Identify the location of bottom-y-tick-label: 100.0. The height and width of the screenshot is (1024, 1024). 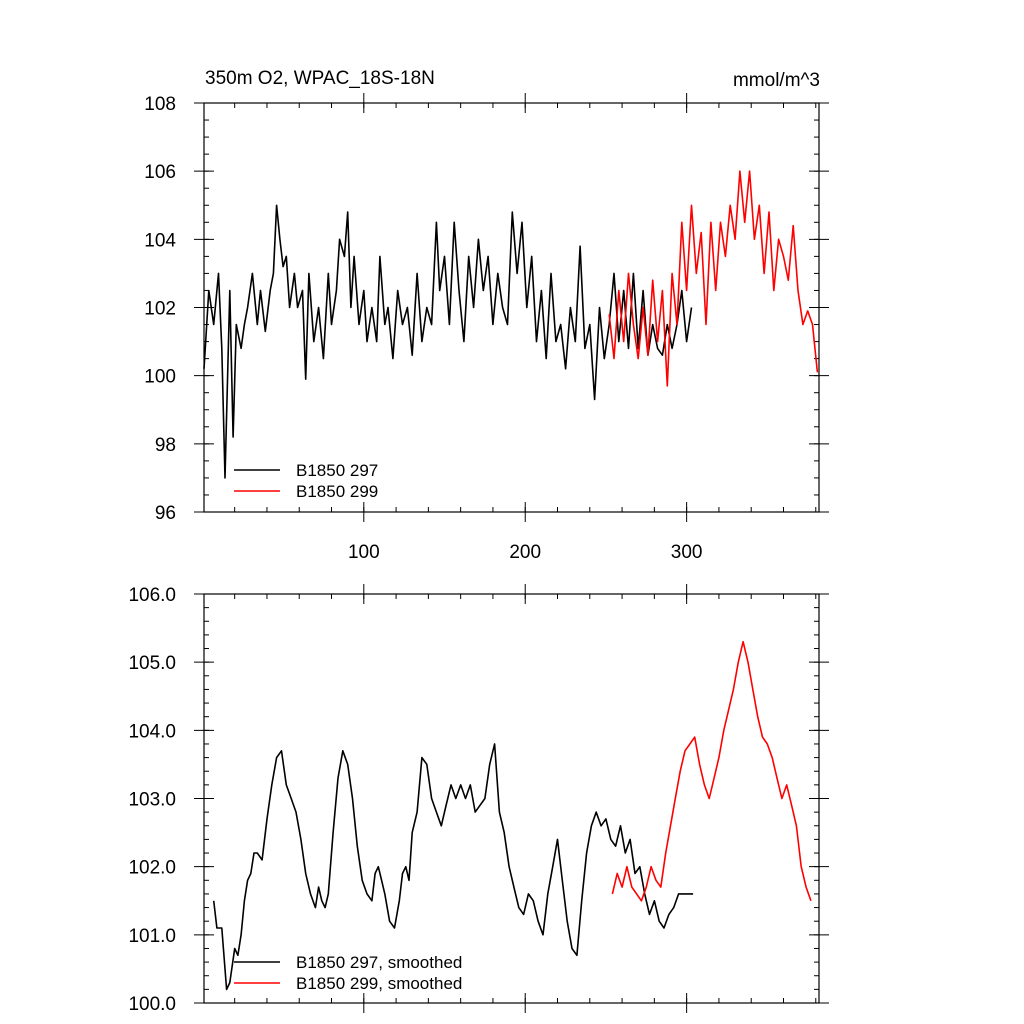
(152, 1004).